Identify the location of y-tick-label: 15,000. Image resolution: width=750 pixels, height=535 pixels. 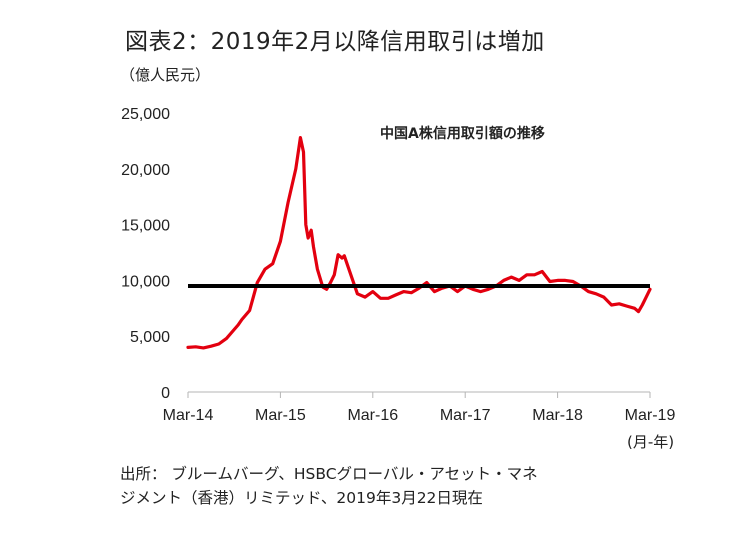
(145, 226).